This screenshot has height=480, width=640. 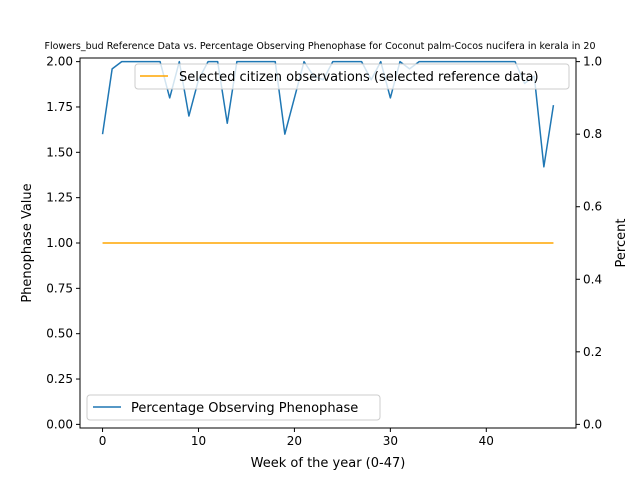 What do you see at coordinates (27, 242) in the screenshot?
I see `y-axis-label-left: Phenophase Value` at bounding box center [27, 242].